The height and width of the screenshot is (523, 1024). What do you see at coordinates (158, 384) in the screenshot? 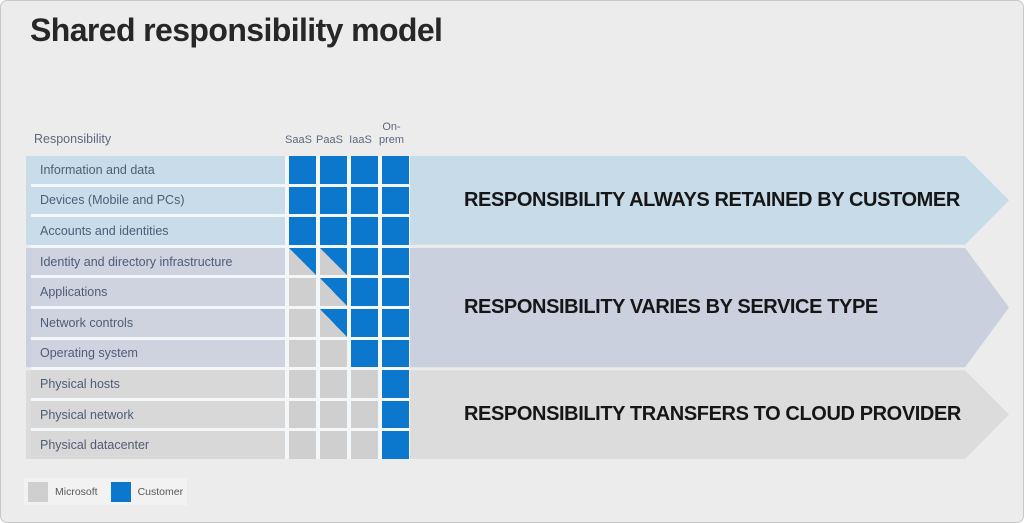
I see `row-label: Physical hosts` at bounding box center [158, 384].